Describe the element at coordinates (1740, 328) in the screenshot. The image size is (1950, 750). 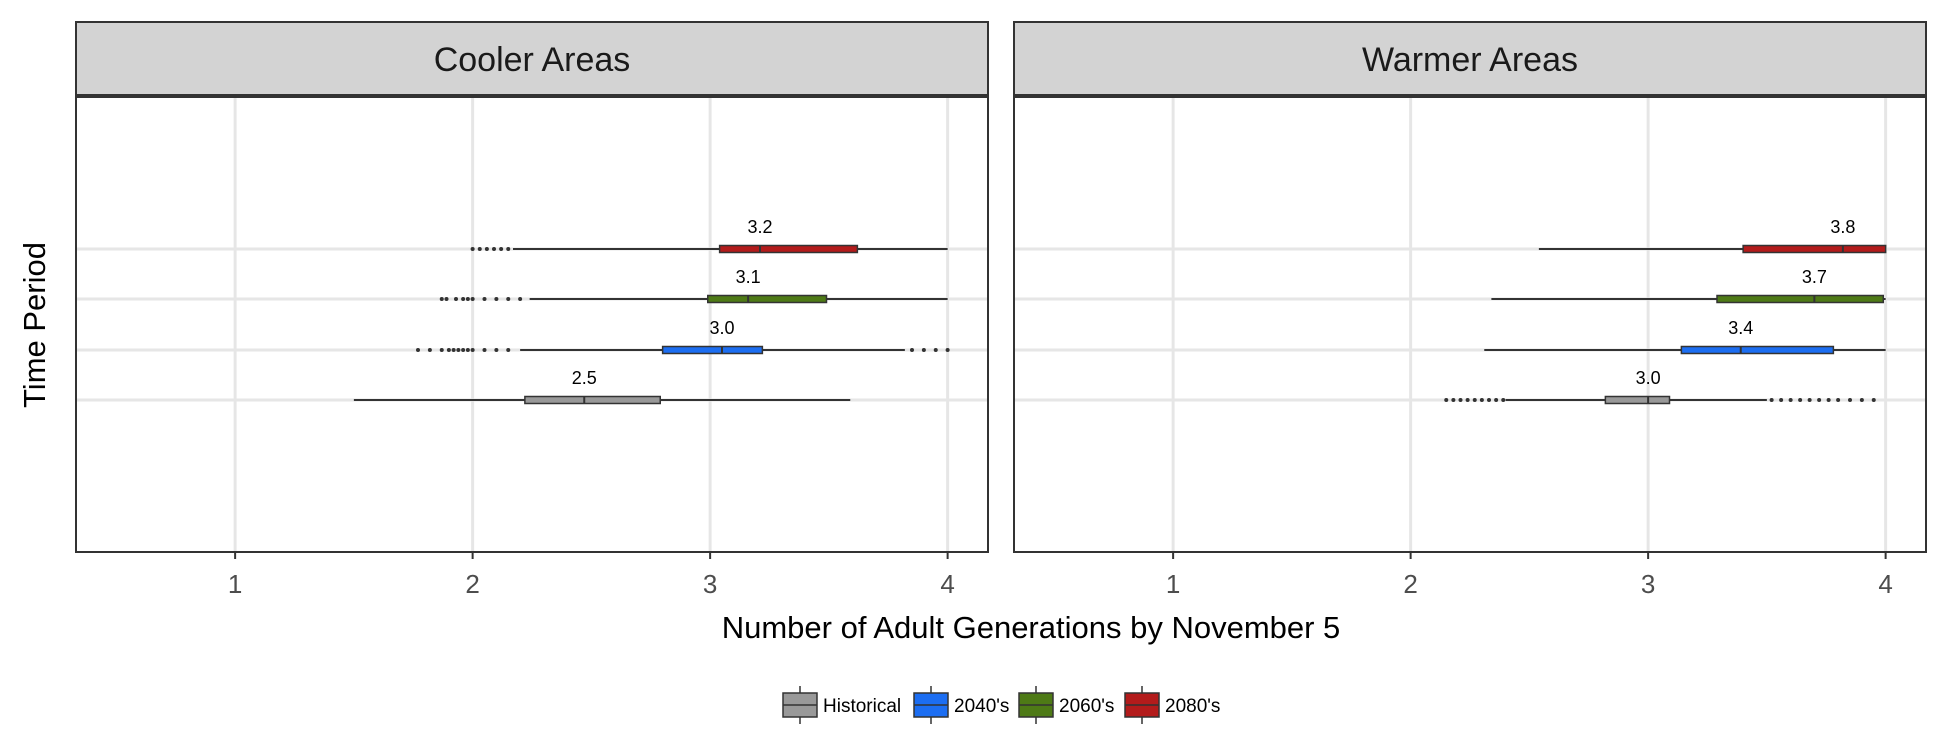
I see `median-label: 3.4` at that location.